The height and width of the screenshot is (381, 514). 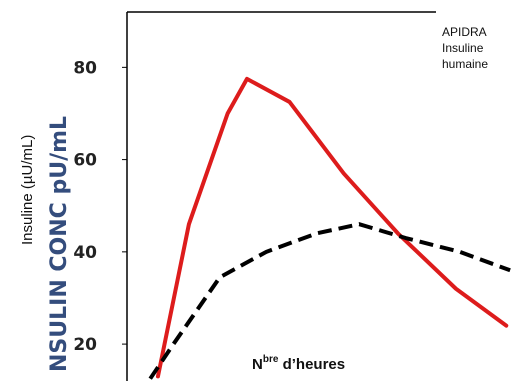 What do you see at coordinates (59, 244) in the screenshot?
I see `ghost-axis-label: NSULIN CONC pU/mL` at bounding box center [59, 244].